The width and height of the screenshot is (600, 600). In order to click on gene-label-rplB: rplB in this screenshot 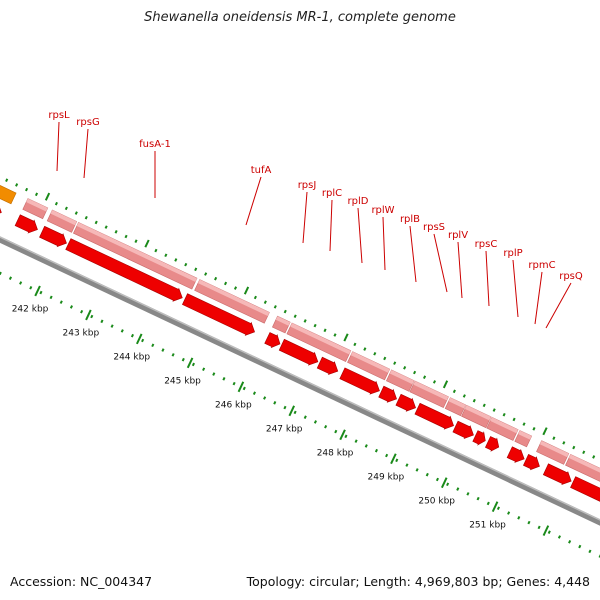, I will do `click(410, 219)`.